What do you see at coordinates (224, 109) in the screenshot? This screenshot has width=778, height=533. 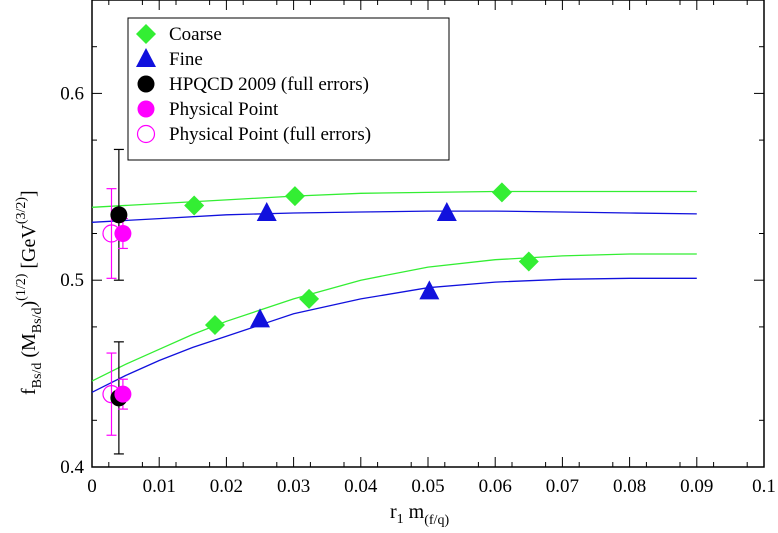 I see `legend-label-physical-point: Physical Point` at bounding box center [224, 109].